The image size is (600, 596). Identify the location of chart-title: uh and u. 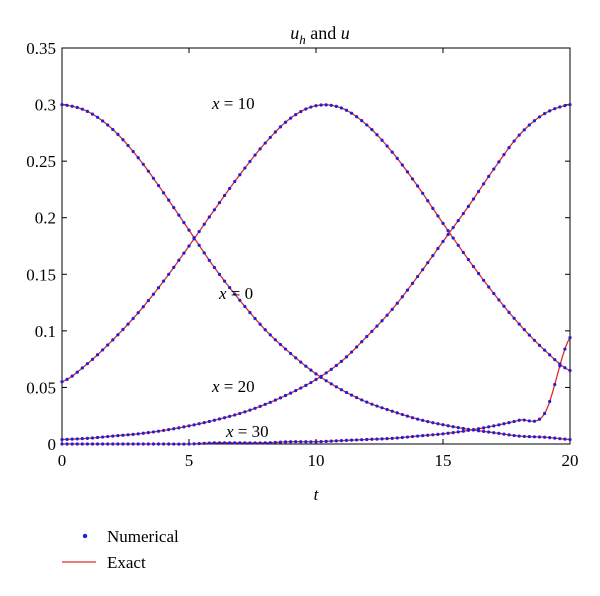
(320, 35).